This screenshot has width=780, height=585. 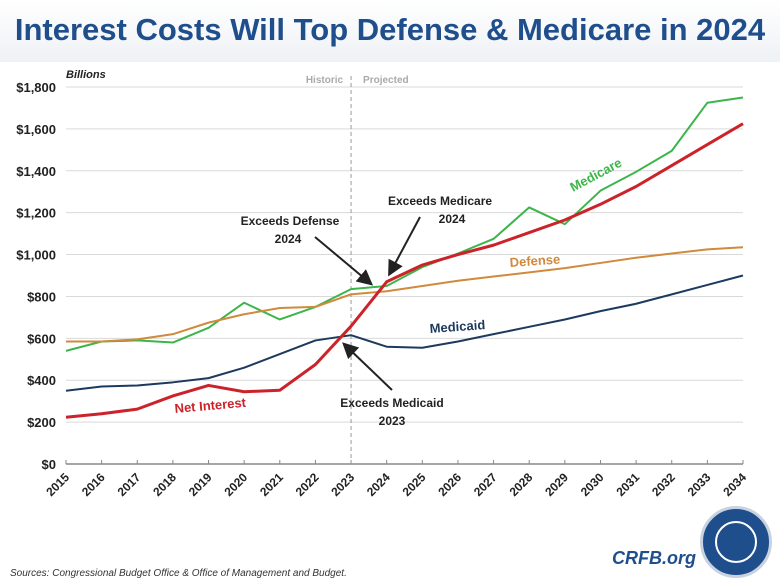 I want to click on brand-text: CRFB.org, so click(x=654, y=558).